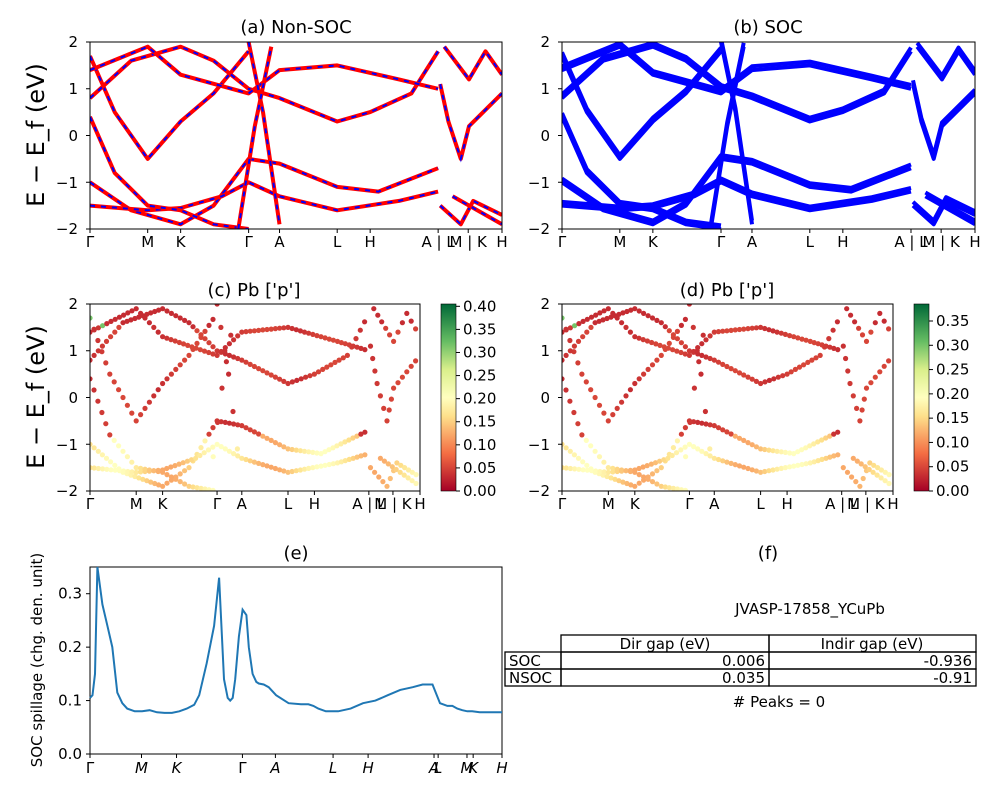 The image size is (1000, 800). Describe the element at coordinates (439, 242) in the screenshot. I see `xtick-label: A | L` at that location.